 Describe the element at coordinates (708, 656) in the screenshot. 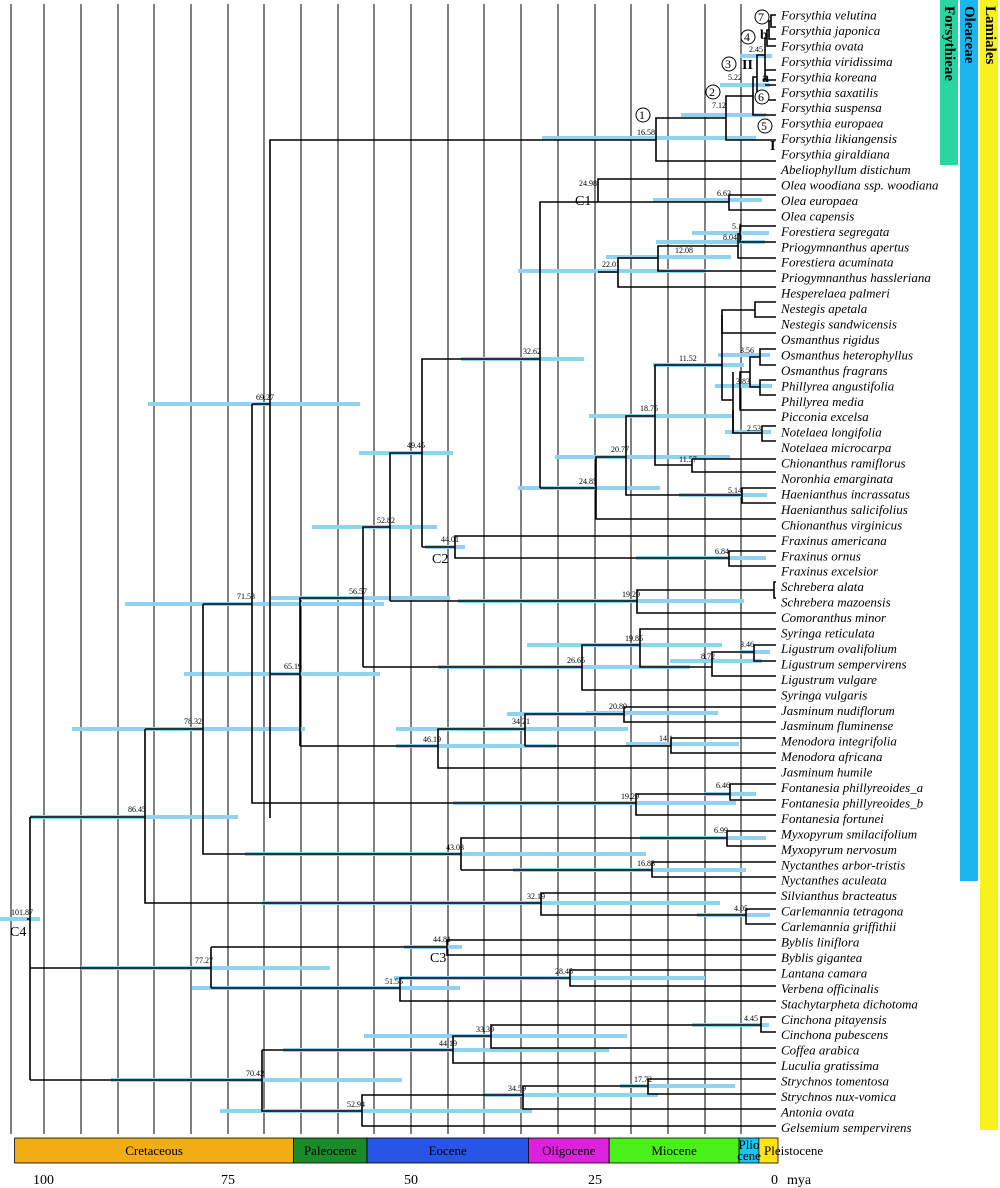

I see `node-age: 8.72` at that location.